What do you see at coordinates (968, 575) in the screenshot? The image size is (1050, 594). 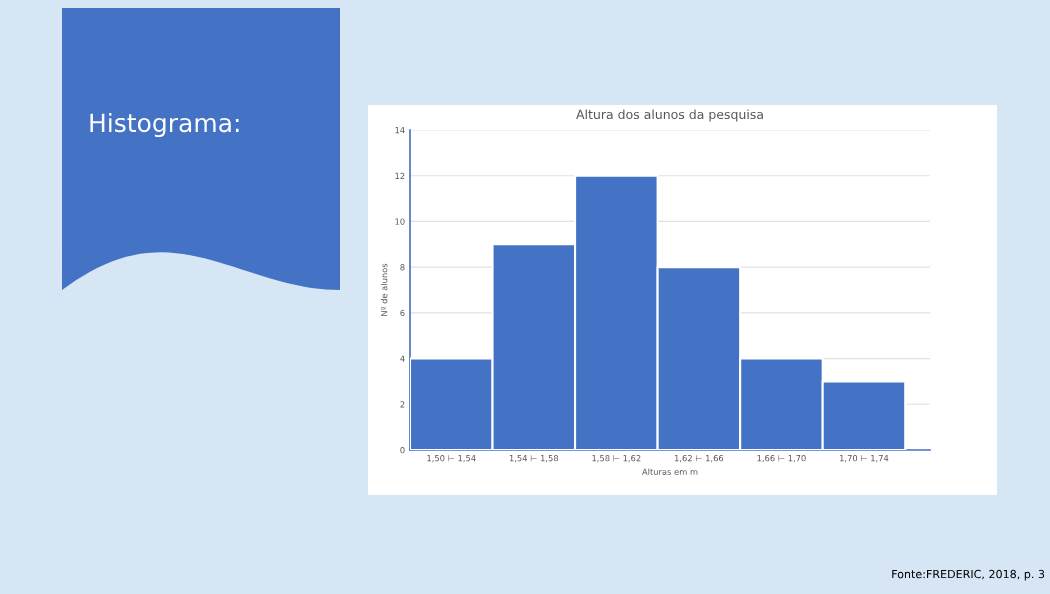 I see `source-note: Fonte:FREDERIC, 2018, p. 3` at bounding box center [968, 575].